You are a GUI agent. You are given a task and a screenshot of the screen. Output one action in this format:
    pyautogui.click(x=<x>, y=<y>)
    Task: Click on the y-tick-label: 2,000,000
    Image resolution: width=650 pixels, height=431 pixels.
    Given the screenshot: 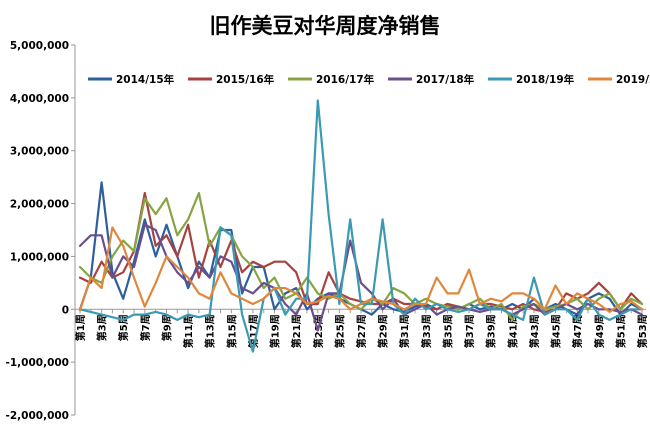 What is the action you would take?
    pyautogui.click(x=39, y=205)
    